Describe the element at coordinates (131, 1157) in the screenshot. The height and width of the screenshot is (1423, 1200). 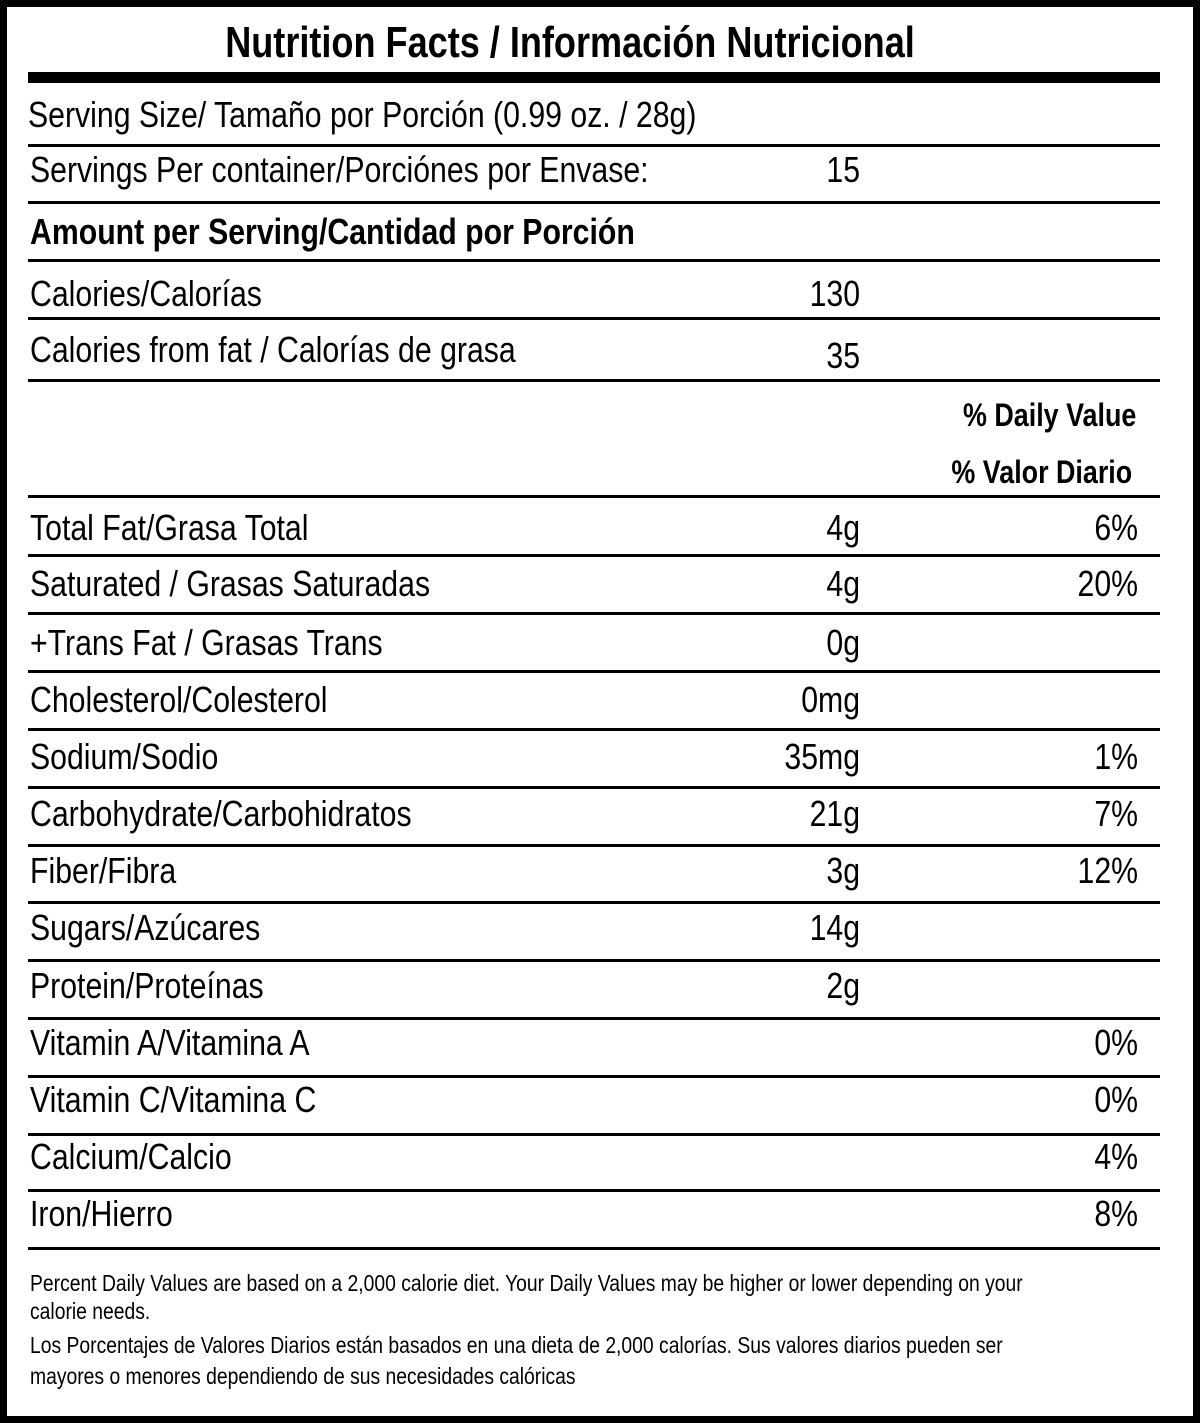
I see `nutrient-label: Calcium/Calcio` at that location.